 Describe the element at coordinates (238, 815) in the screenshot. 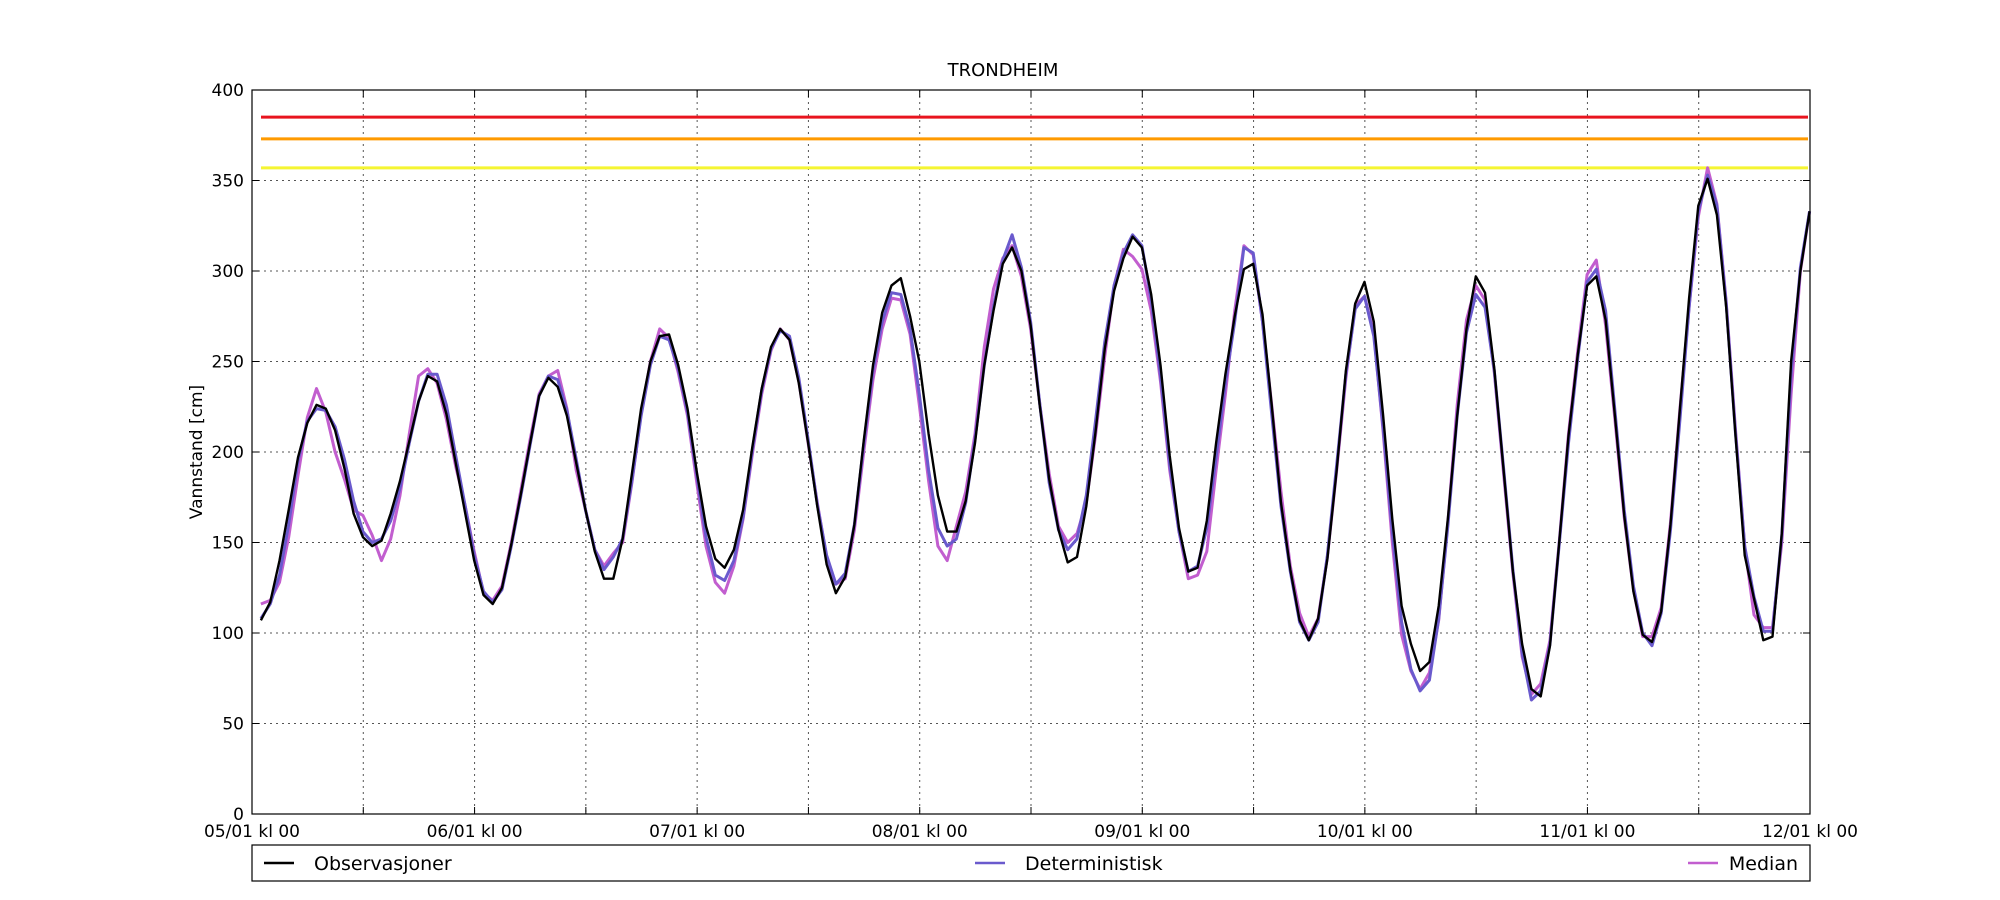

I see `y-tick-label: 0` at that location.